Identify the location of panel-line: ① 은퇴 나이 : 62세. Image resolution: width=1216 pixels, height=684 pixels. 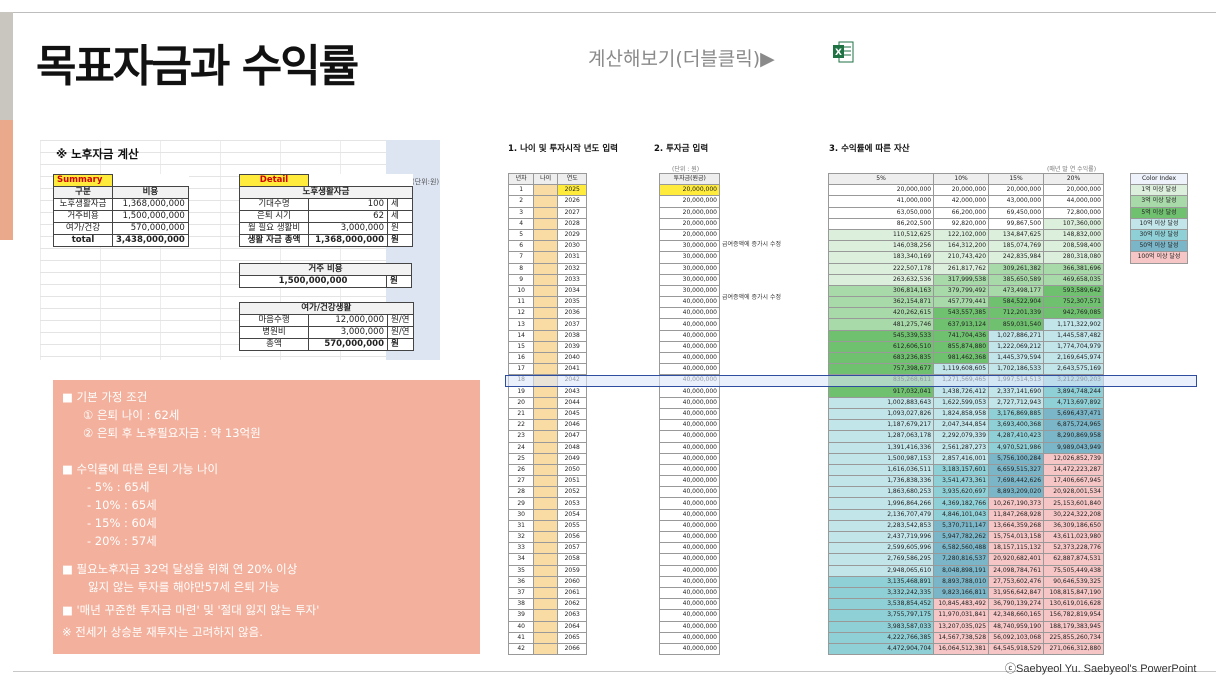
(131, 415).